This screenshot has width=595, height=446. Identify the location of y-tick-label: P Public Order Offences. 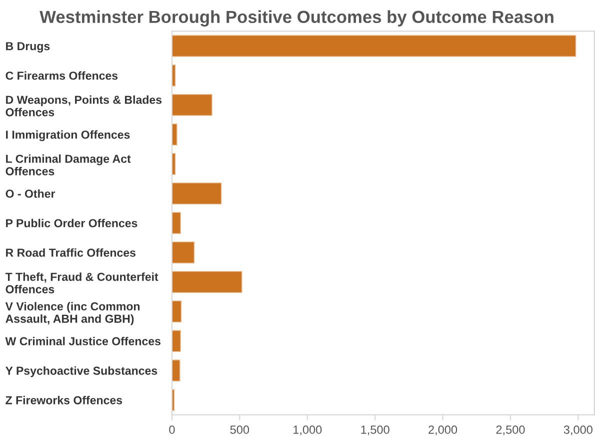
(72, 223).